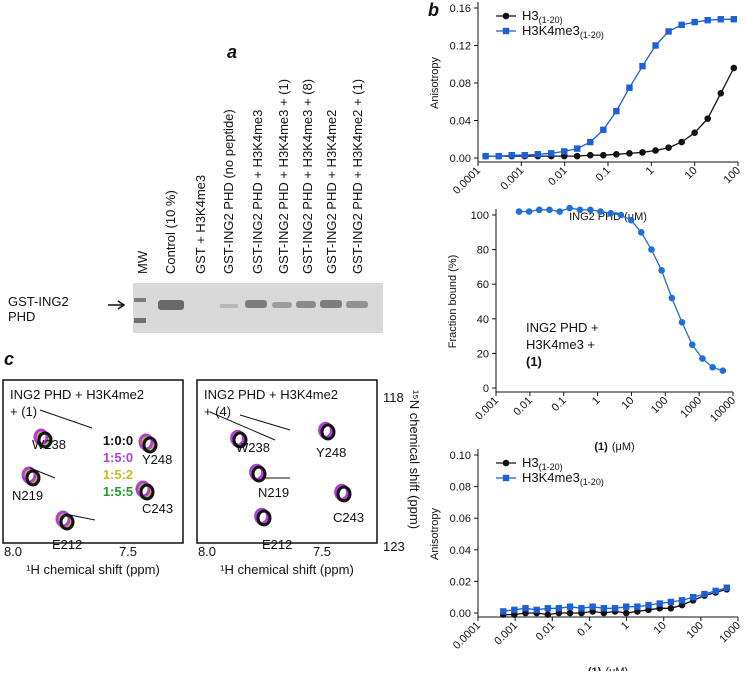 This screenshot has width=745, height=676. I want to click on x-axis-label: ¹H chemical shift (ppm), so click(93, 569).